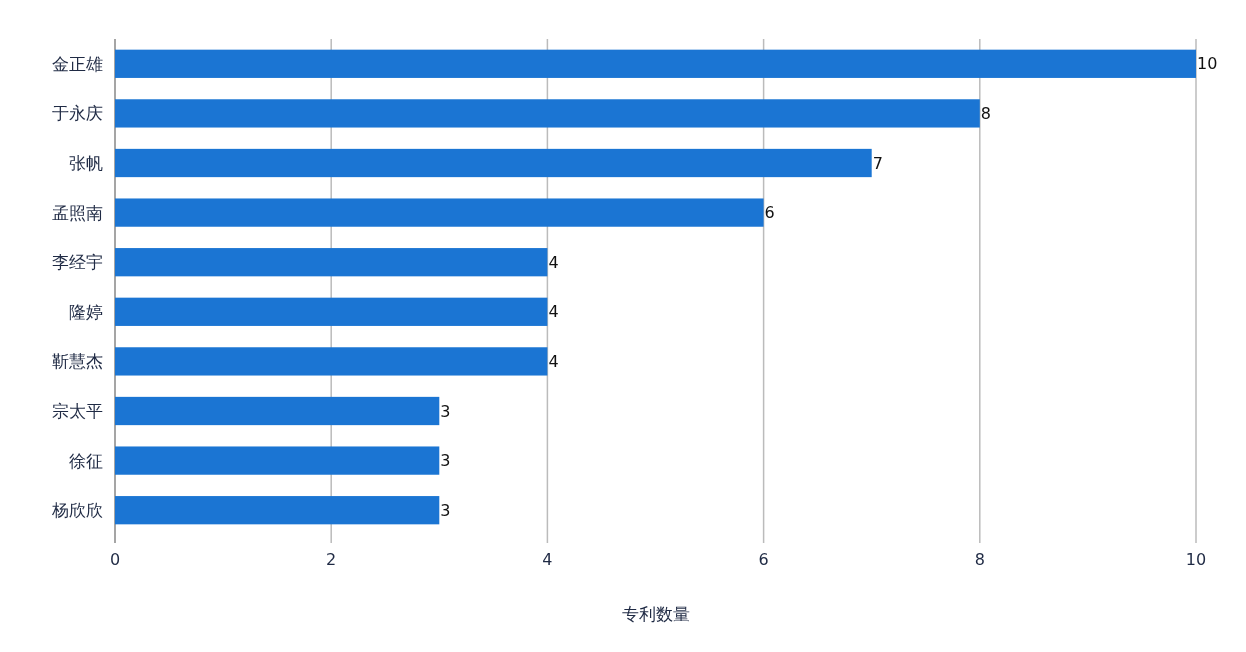 Image resolution: width=1246 pixels, height=652 pixels. What do you see at coordinates (77, 361) in the screenshot?
I see `y-tick-label: 靳慧杰` at bounding box center [77, 361].